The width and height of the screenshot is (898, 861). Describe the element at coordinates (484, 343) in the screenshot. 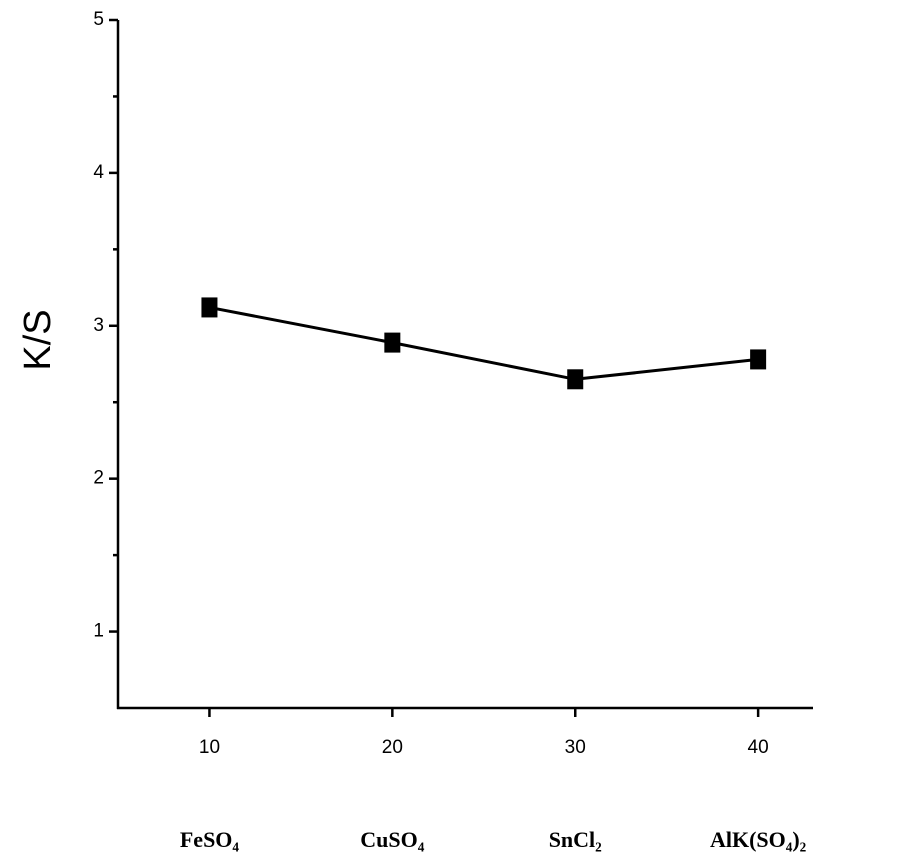

I see `line` at that location.